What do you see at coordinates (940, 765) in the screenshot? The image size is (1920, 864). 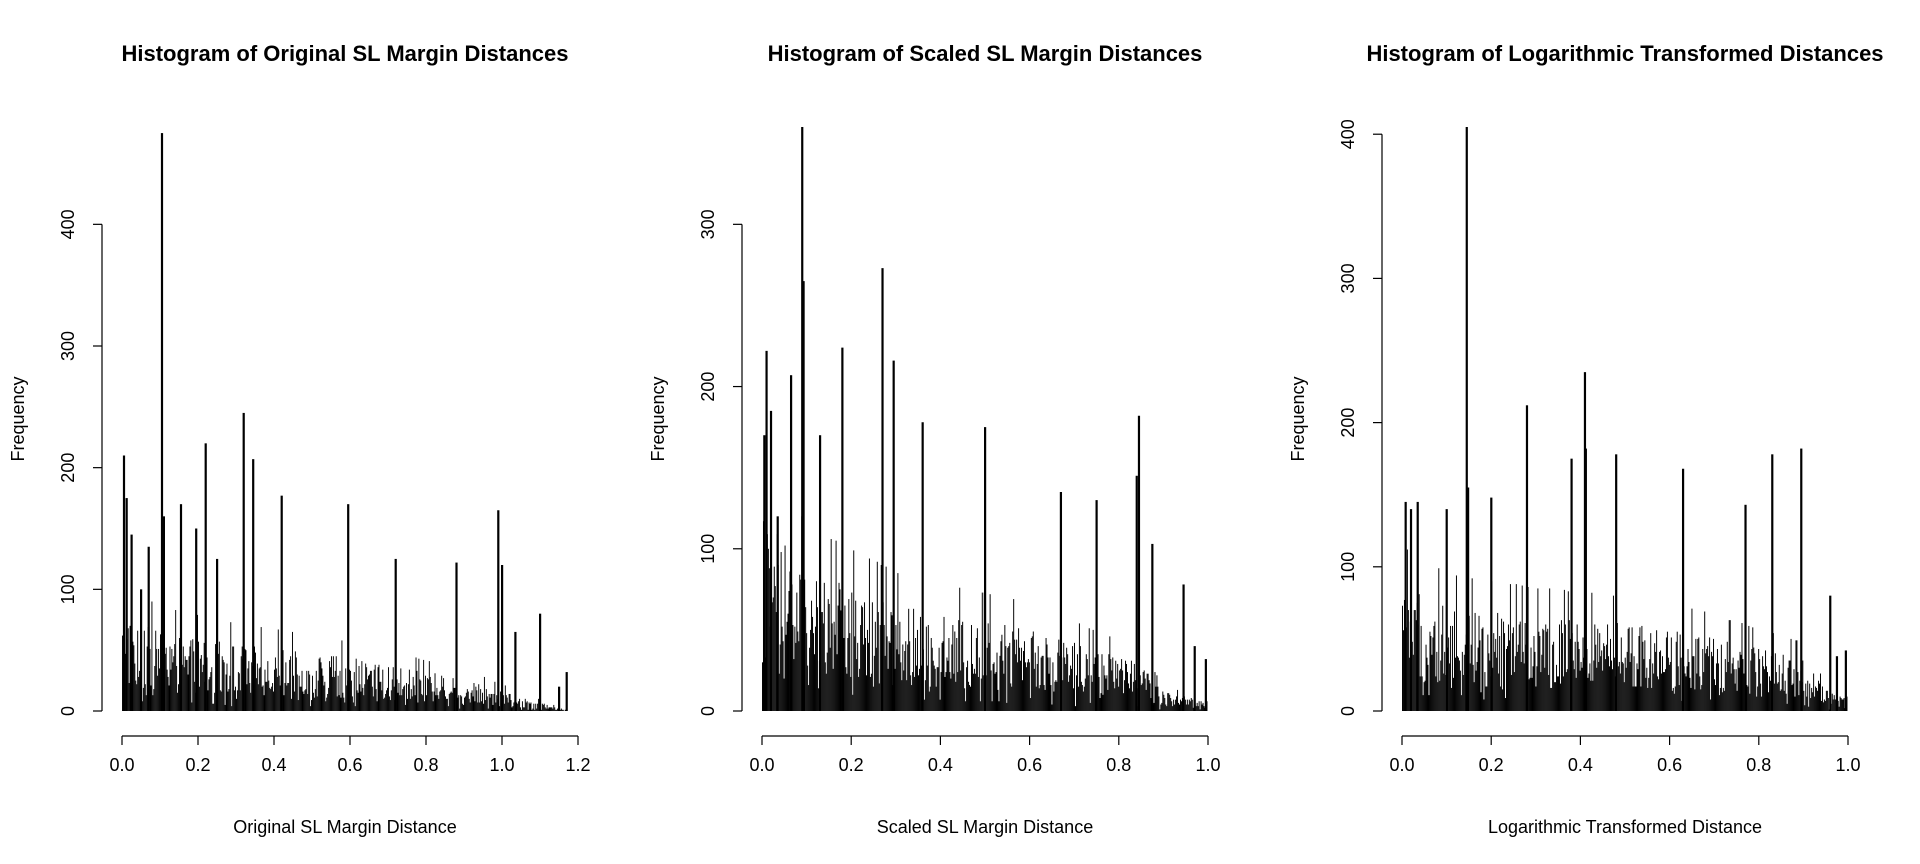 I see `x-tick-label: 0.4` at bounding box center [940, 765].